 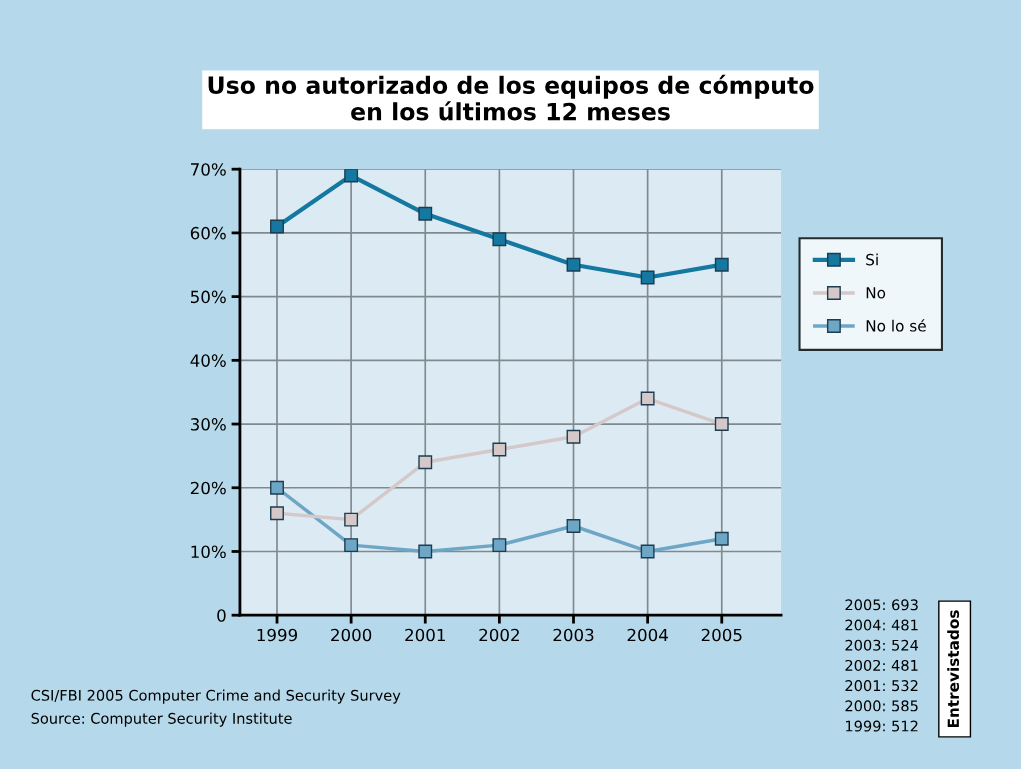 What do you see at coordinates (208, 169) in the screenshot?
I see `y-tick-label: 70%` at bounding box center [208, 169].